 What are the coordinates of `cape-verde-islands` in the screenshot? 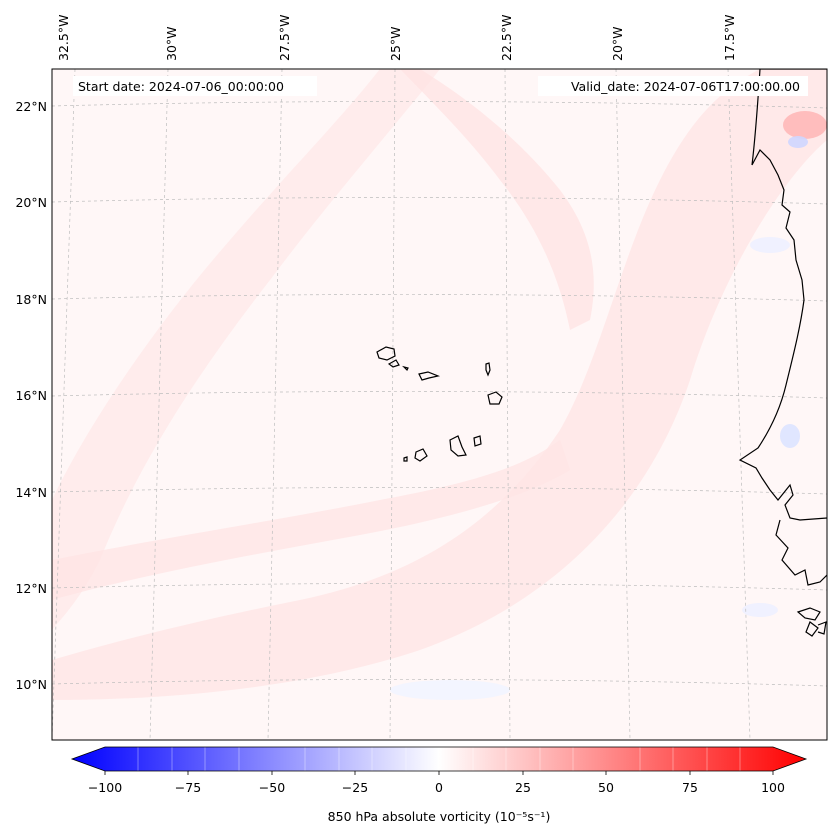 It's located at (439, 404).